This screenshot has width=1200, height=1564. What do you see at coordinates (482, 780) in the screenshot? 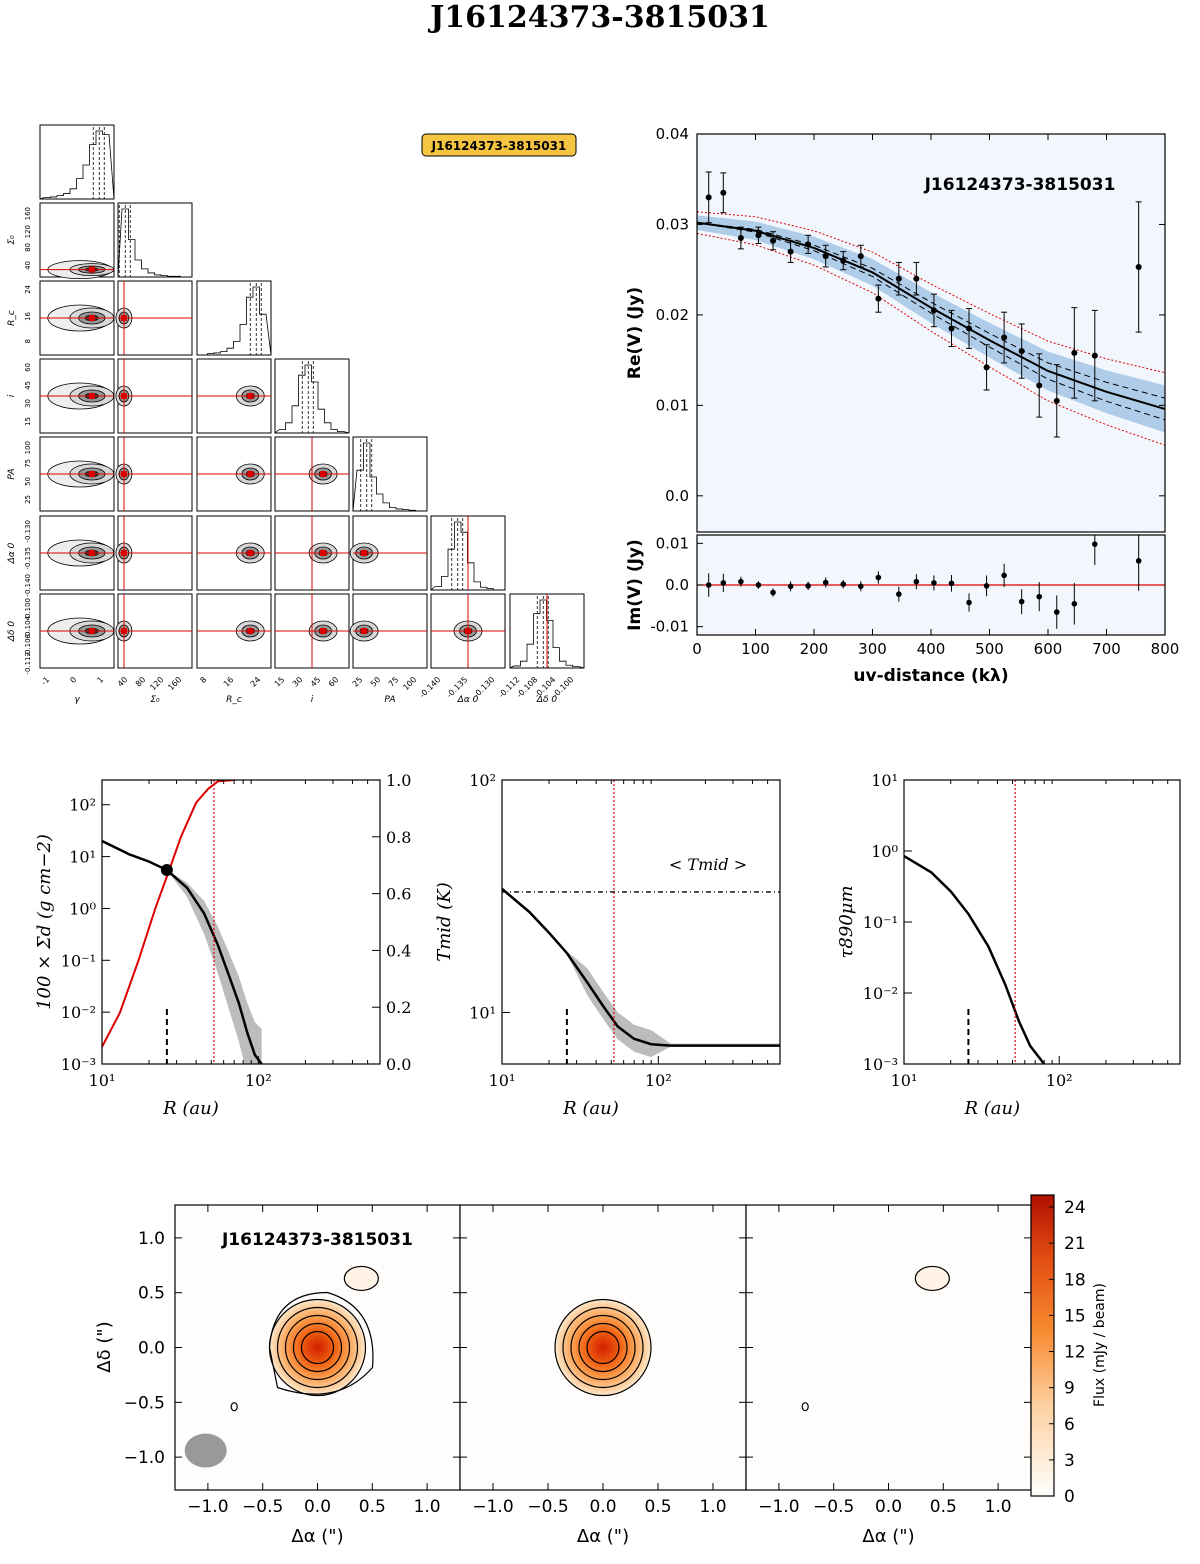
I see `prof2-ytick-label: 10²` at bounding box center [482, 780].